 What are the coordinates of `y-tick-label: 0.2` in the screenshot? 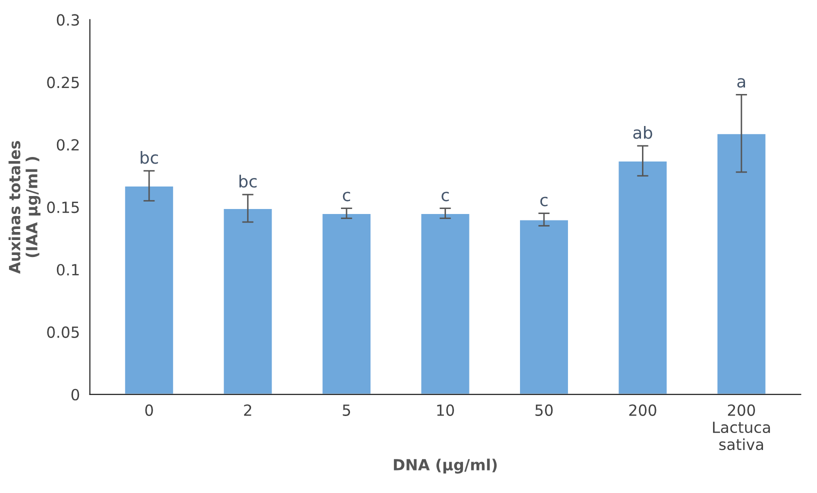 It's located at (67, 145).